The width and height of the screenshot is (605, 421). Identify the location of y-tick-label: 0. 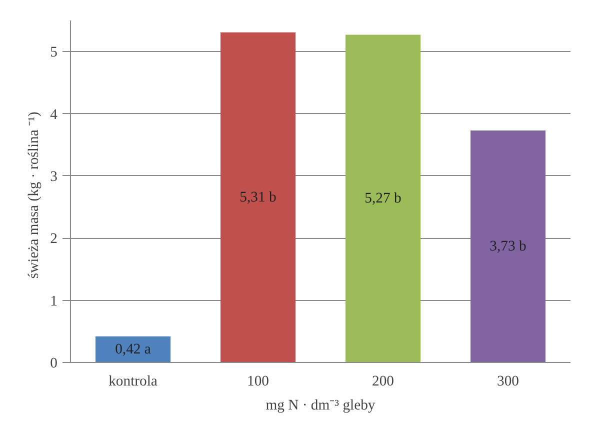
(54, 364).